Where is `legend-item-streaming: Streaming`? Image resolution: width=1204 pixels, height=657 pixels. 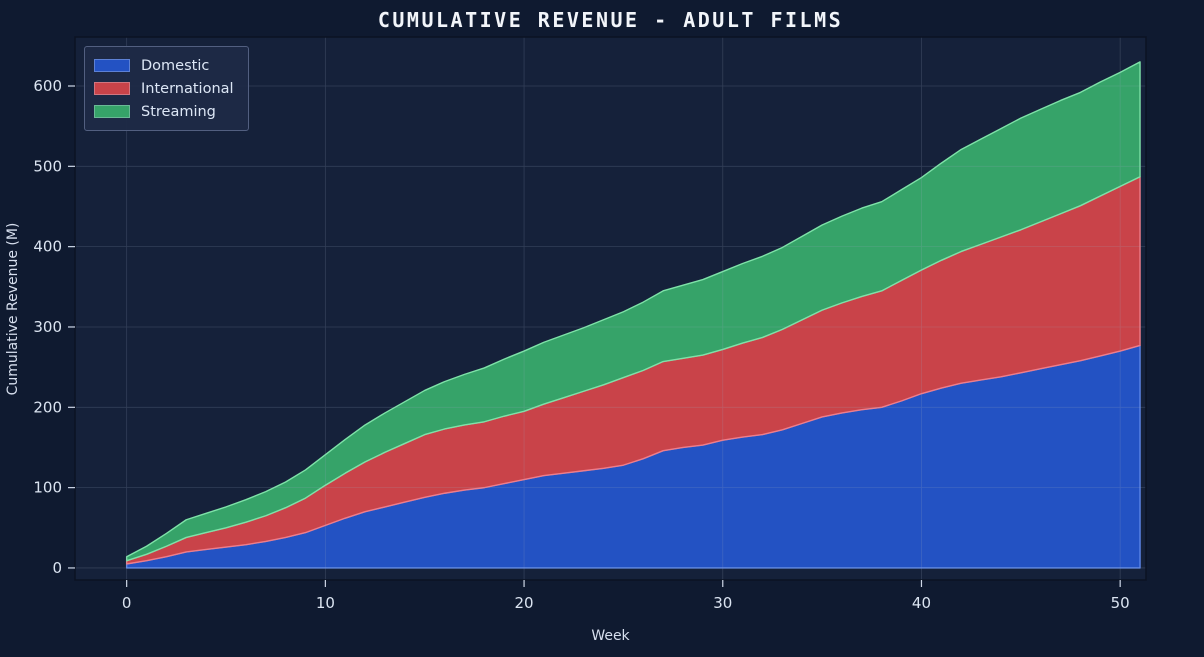 legend-item-streaming: Streaming is located at coordinates (164, 111).